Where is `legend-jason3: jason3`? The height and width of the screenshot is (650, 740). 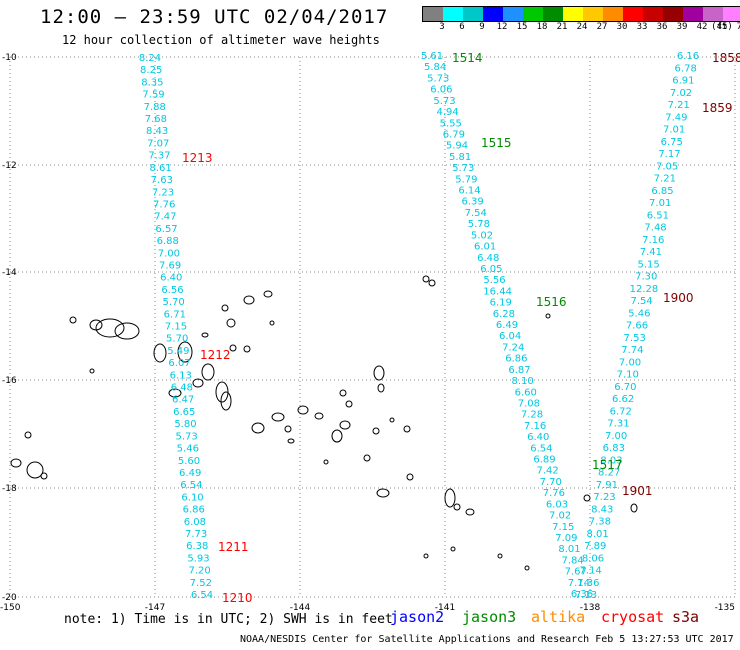 legend-jason3: jason3 is located at coordinates (489, 617).